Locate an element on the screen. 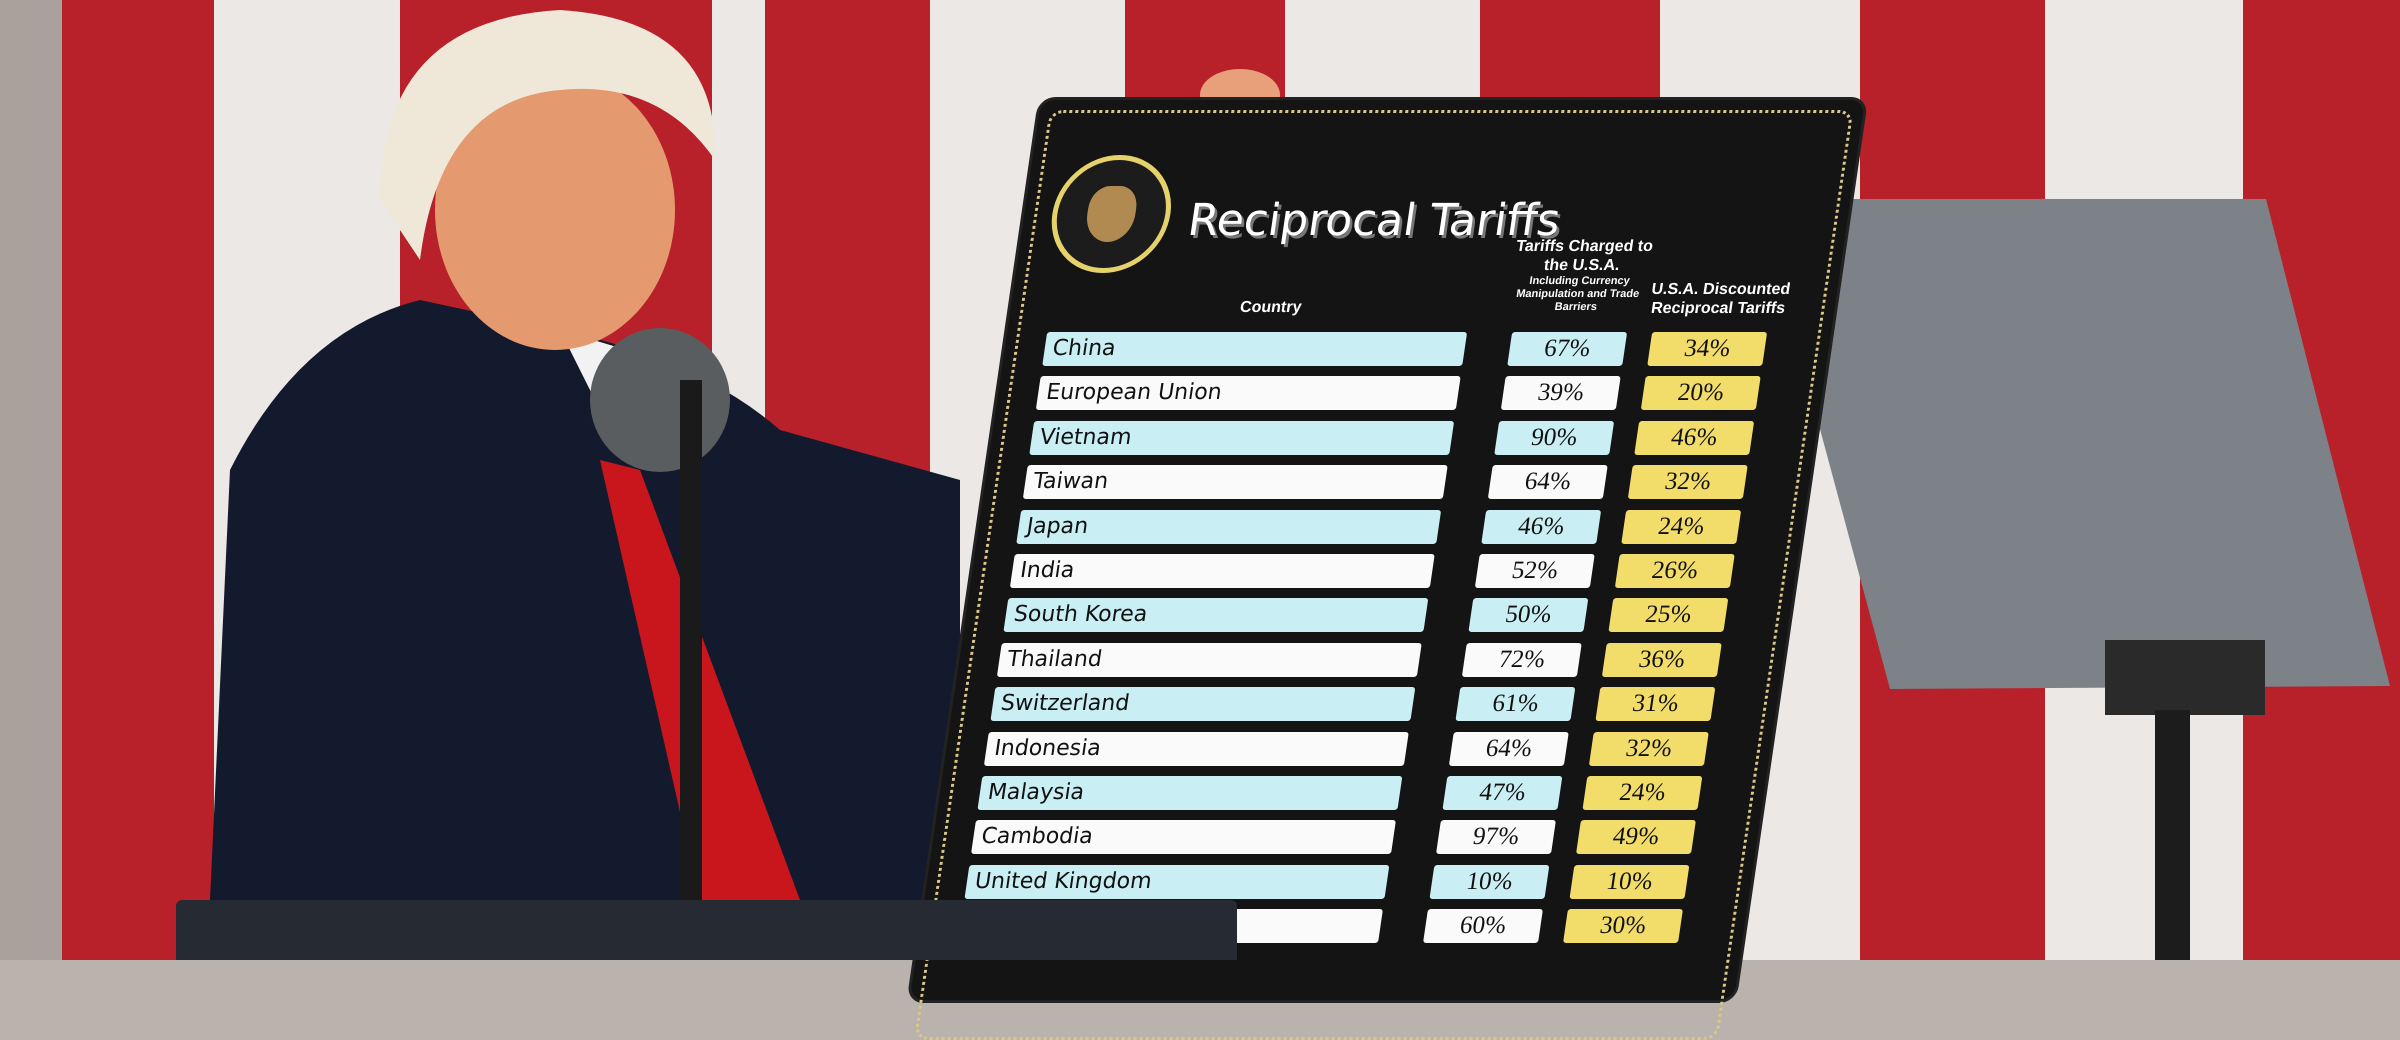 Image resolution: width=2400 pixels, height=1040 pixels. table-row: Cambodia 97% 49% is located at coordinates (1345, 838).